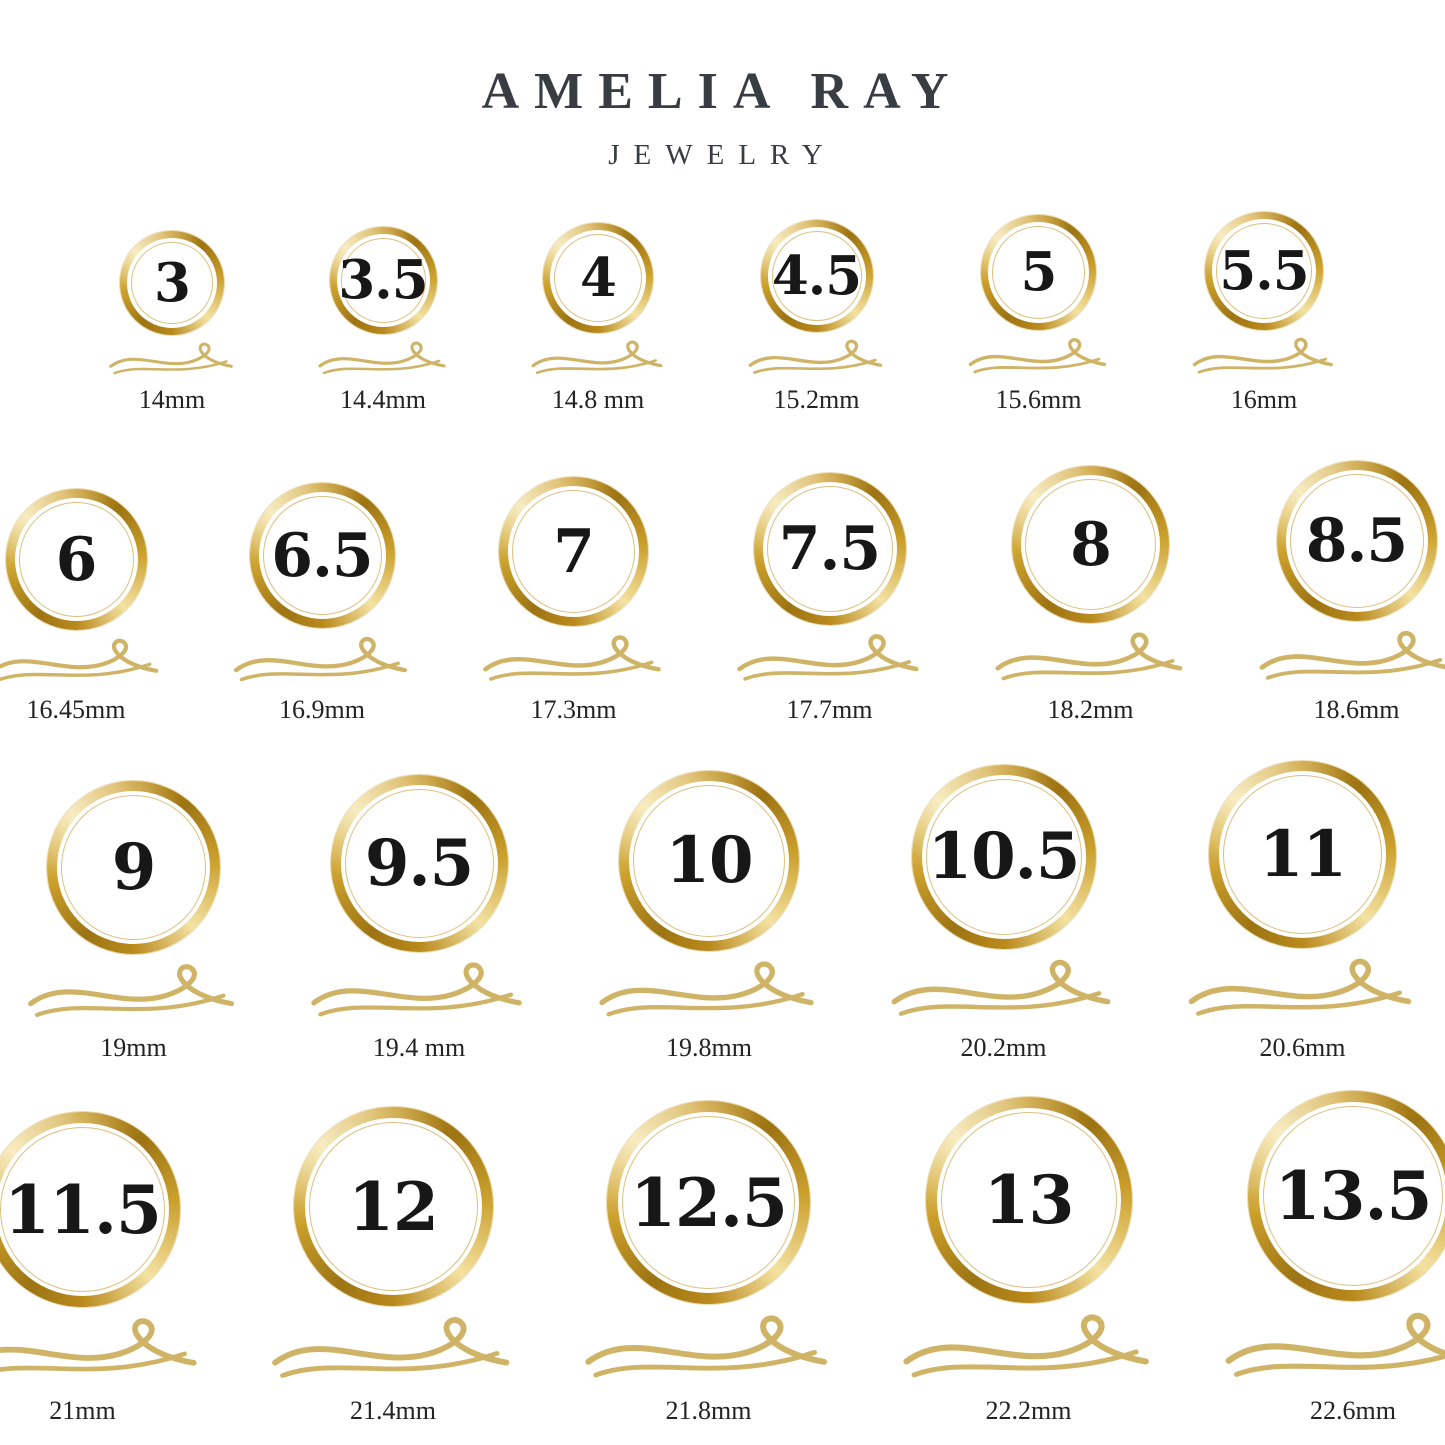 The width and height of the screenshot is (1445, 1445). I want to click on ring-cell-size-7: 7 17.3mm, so click(574, 601).